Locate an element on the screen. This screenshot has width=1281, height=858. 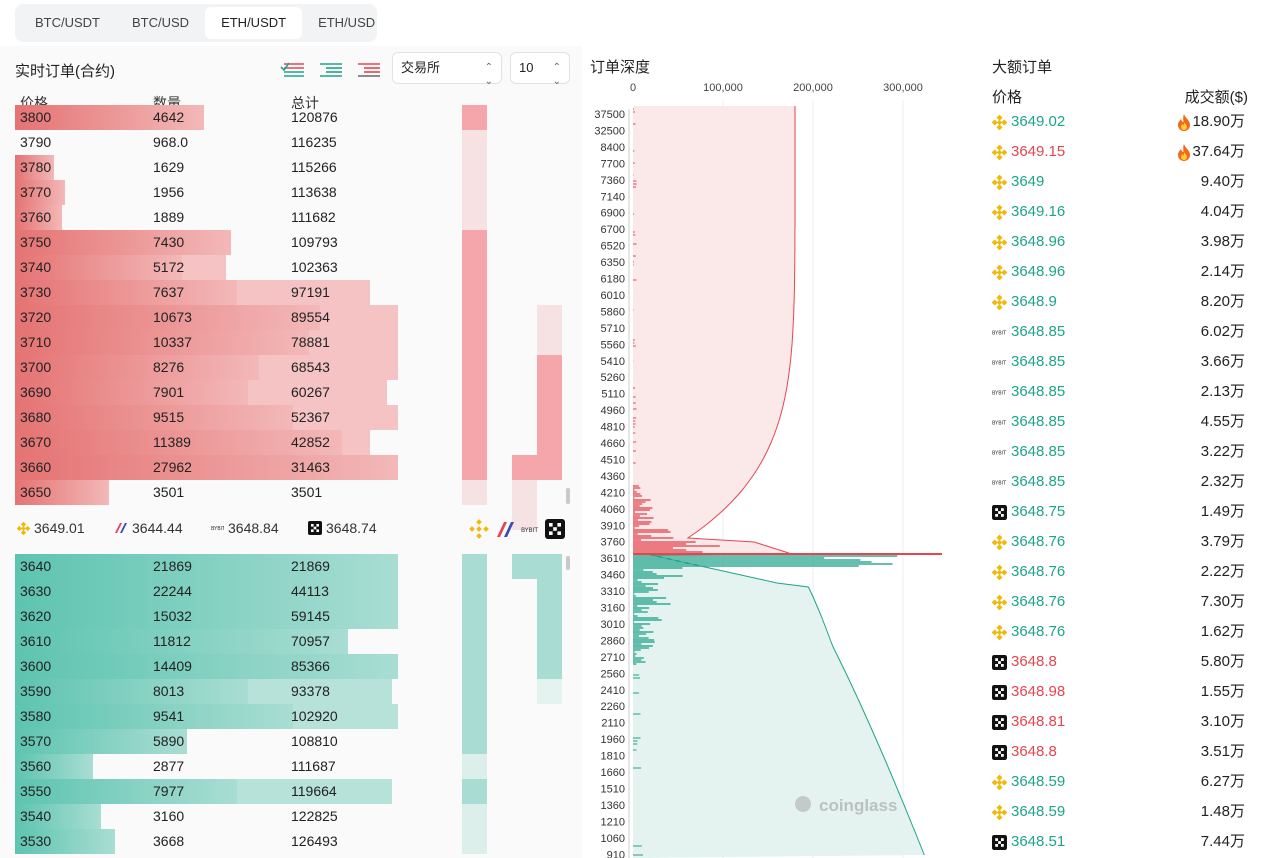
big-order-row: 3648.59 6.27万 is located at coordinates (1130, 782).